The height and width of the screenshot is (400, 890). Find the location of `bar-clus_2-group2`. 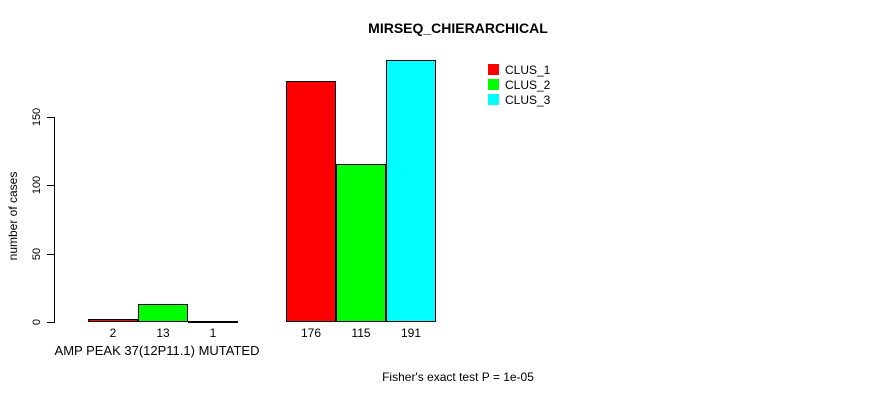

bar-clus_2-group2 is located at coordinates (361, 243).